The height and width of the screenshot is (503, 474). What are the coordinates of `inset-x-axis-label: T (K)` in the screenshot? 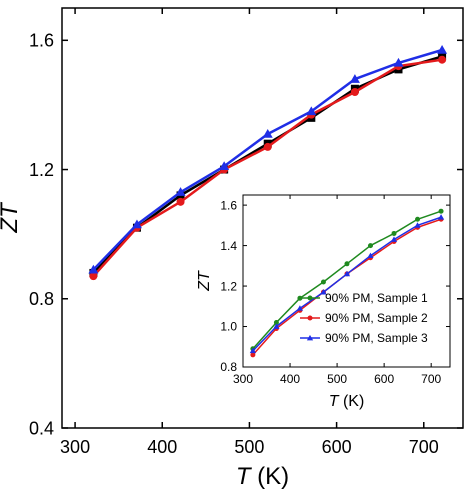 It's located at (347, 401).